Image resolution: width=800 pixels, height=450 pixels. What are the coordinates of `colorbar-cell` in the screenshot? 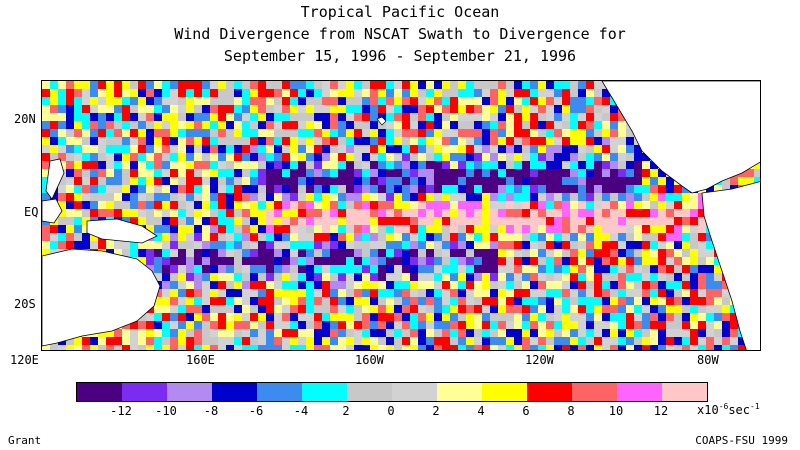 It's located at (324, 392).